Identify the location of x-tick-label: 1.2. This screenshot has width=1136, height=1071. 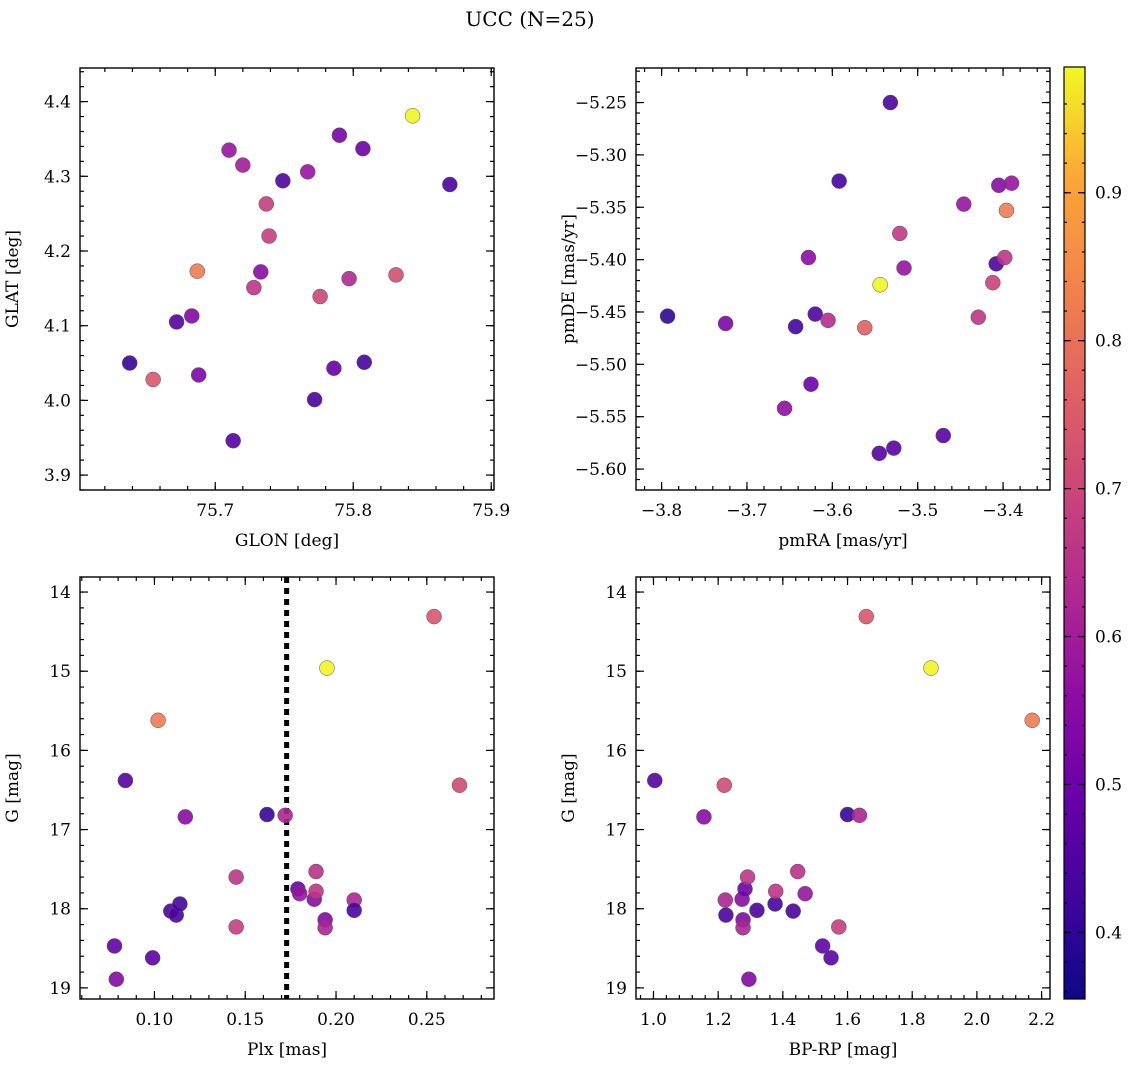
(718, 1020).